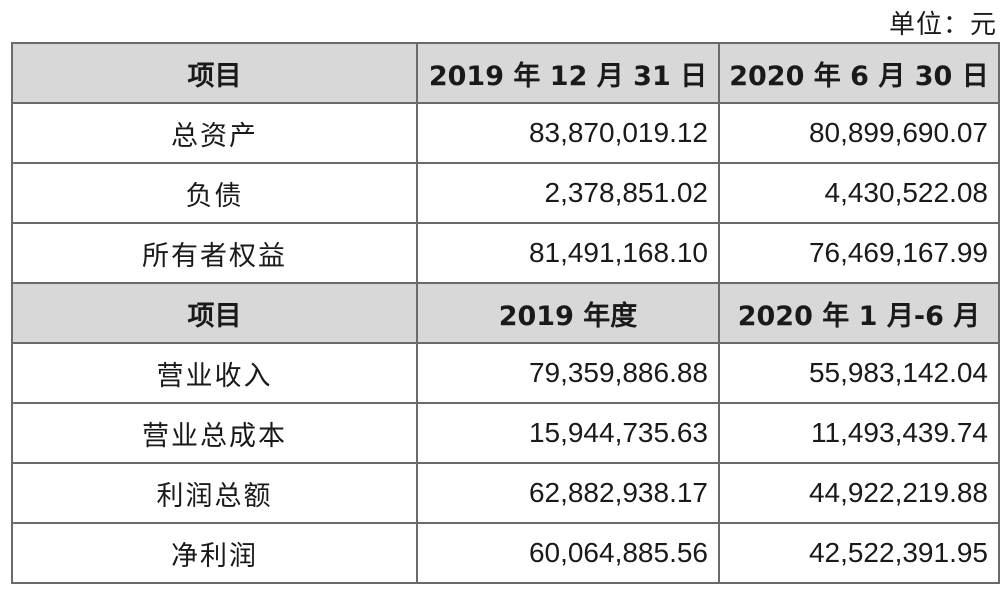 The width and height of the screenshot is (1003, 612). What do you see at coordinates (568, 373) in the screenshot?
I see `row-value-2019: 79,359,886.88` at bounding box center [568, 373].